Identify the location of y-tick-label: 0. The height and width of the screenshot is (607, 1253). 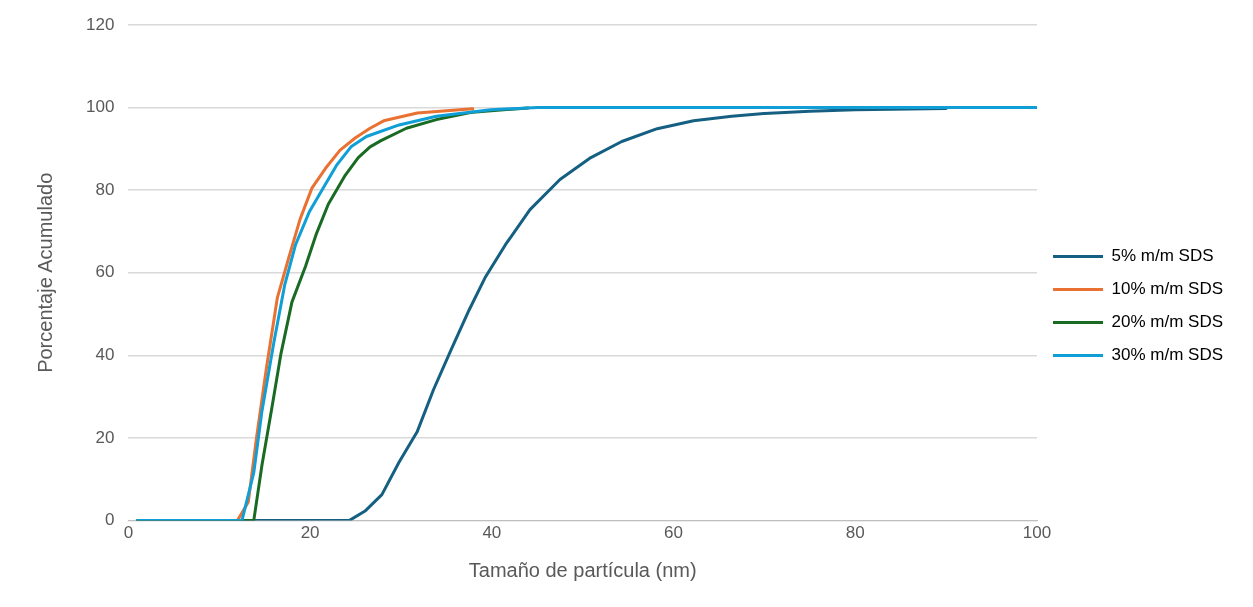
(109, 520).